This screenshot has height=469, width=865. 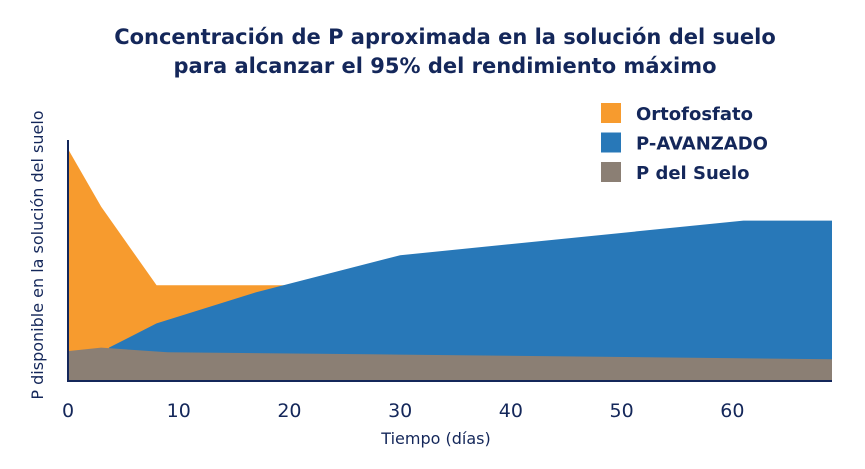 What do you see at coordinates (732, 411) in the screenshot?
I see `x-tick-60: 60` at bounding box center [732, 411].